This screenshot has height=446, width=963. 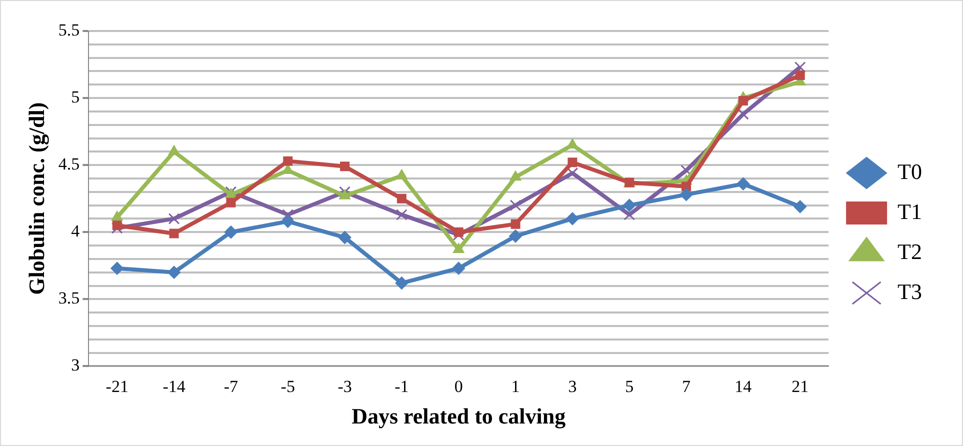 What do you see at coordinates (572, 386) in the screenshot?
I see `x-tick-label: 3` at bounding box center [572, 386].